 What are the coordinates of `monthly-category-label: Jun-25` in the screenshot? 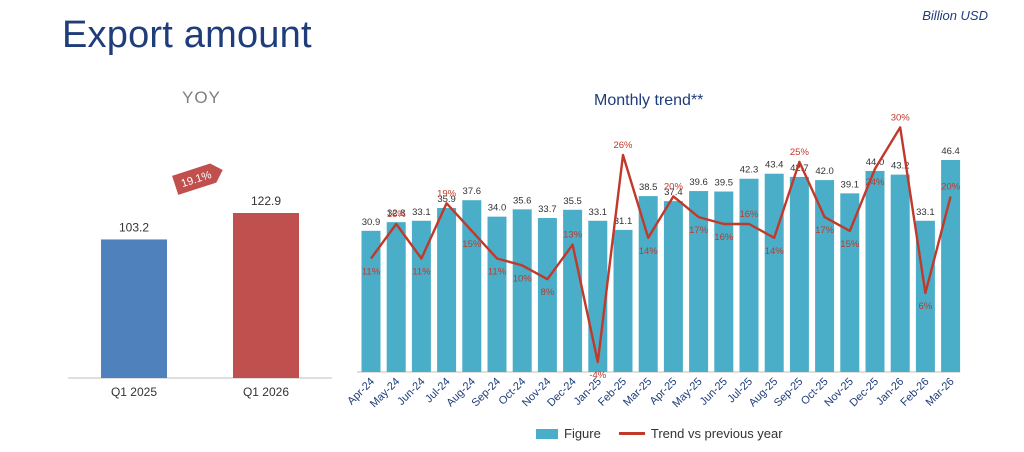 It's located at (714, 392).